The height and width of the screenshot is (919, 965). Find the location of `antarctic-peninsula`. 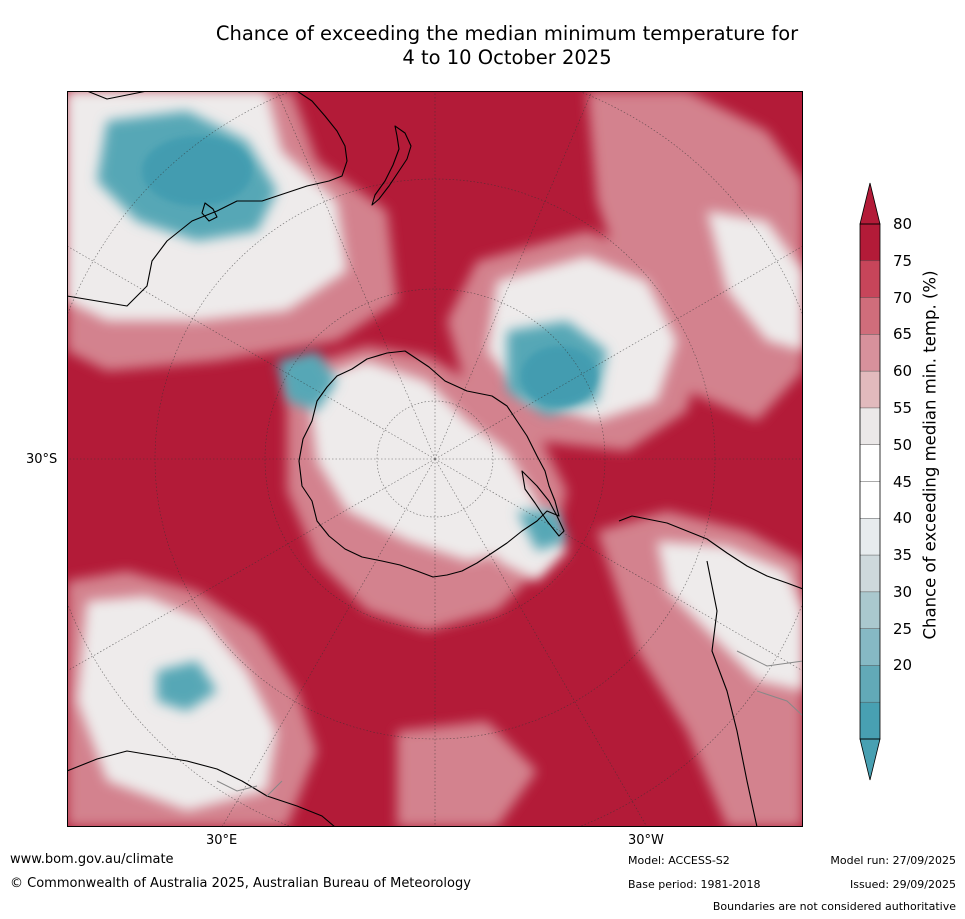

antarctic-peninsula is located at coordinates (543, 503).